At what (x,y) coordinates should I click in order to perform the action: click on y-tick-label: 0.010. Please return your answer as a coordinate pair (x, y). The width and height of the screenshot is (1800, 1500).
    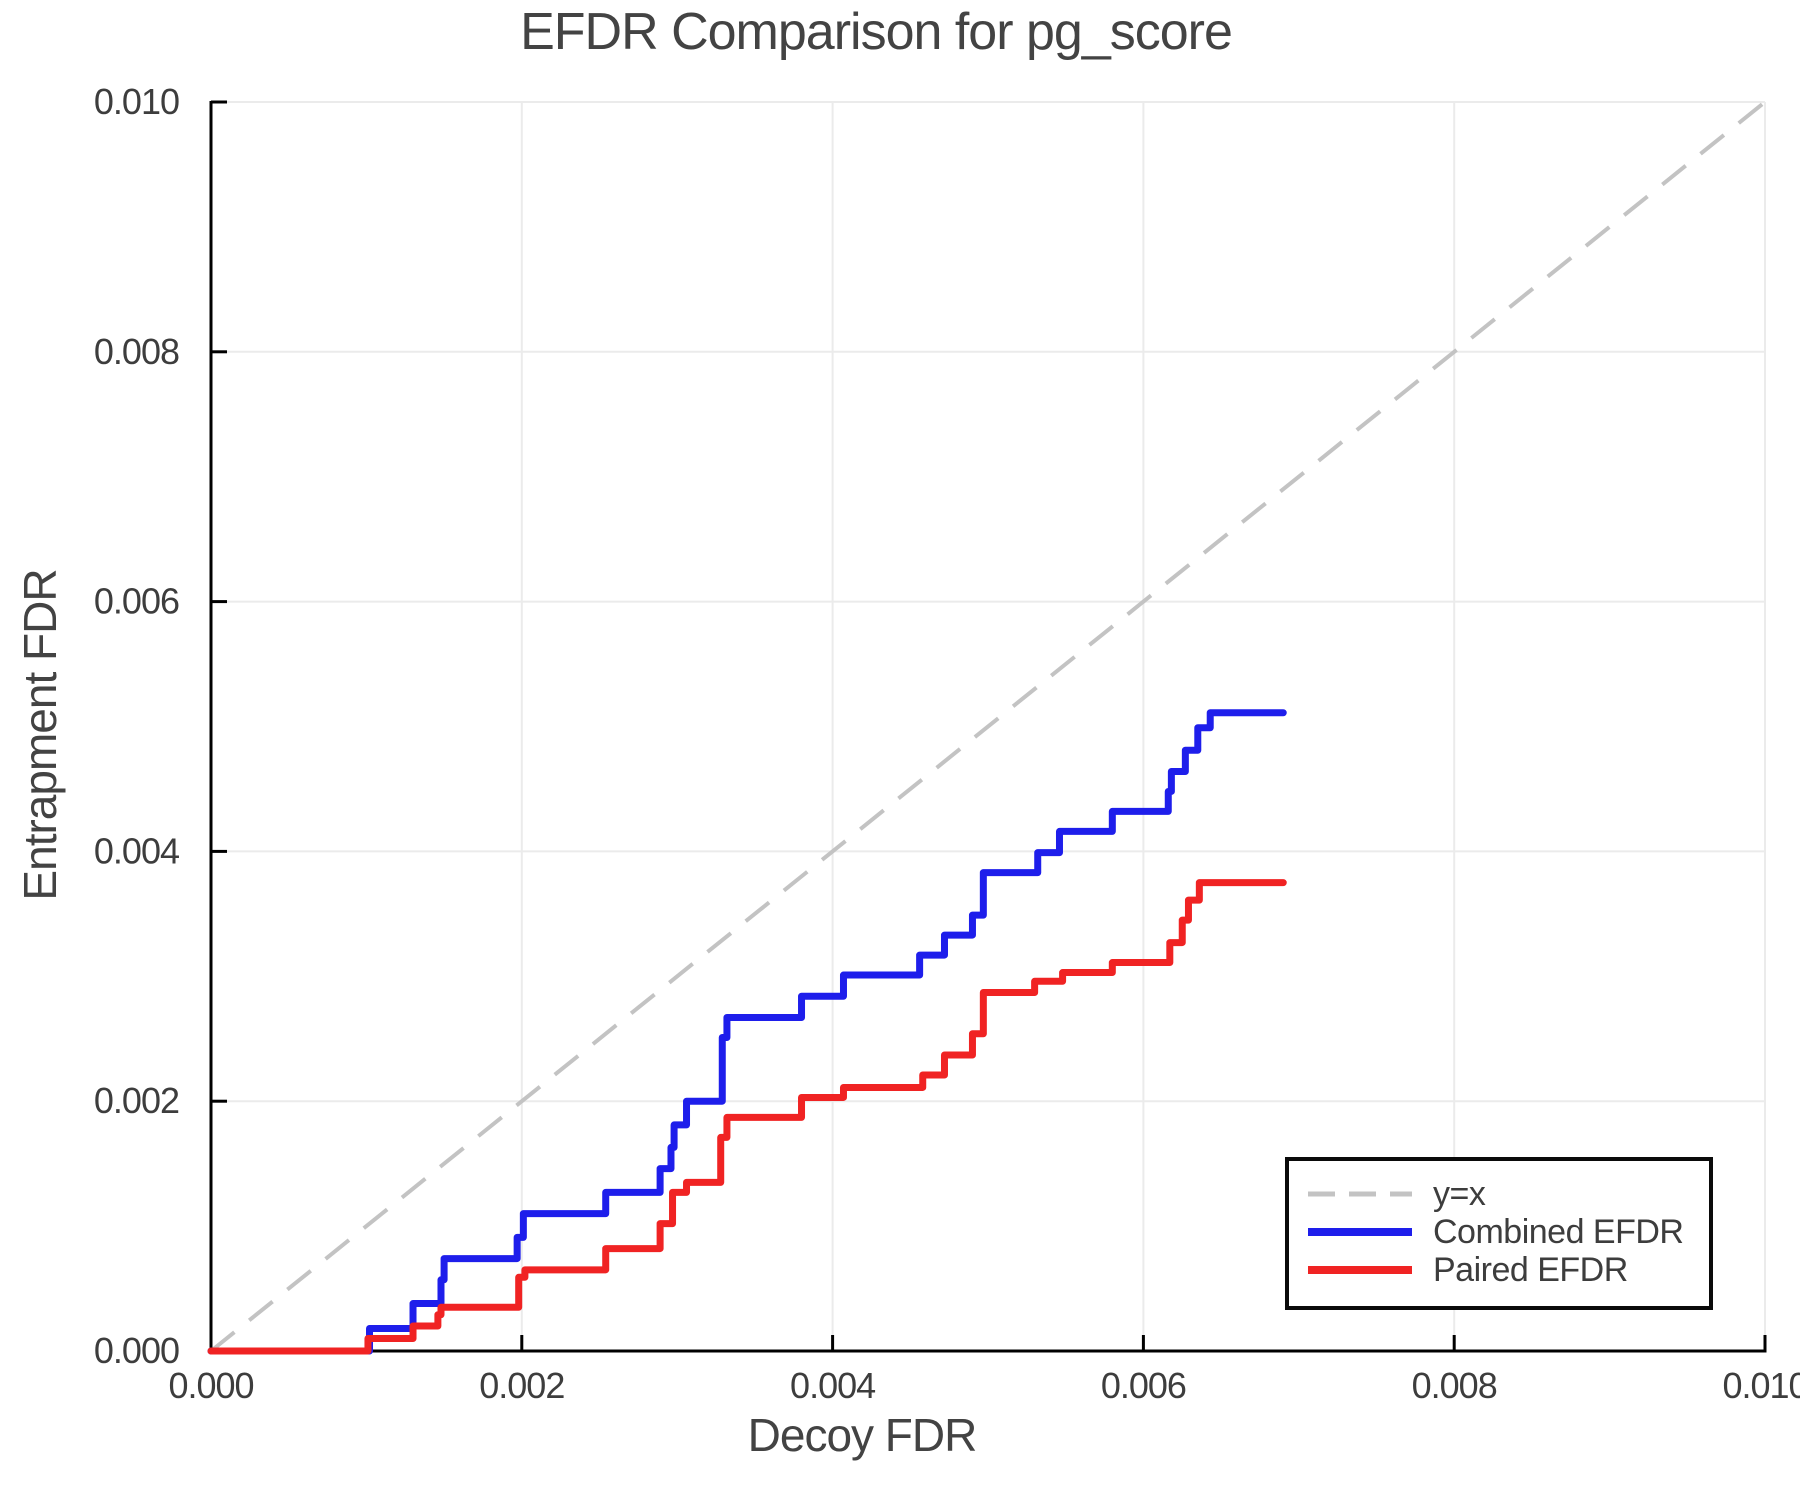
    Looking at the image, I should click on (136, 101).